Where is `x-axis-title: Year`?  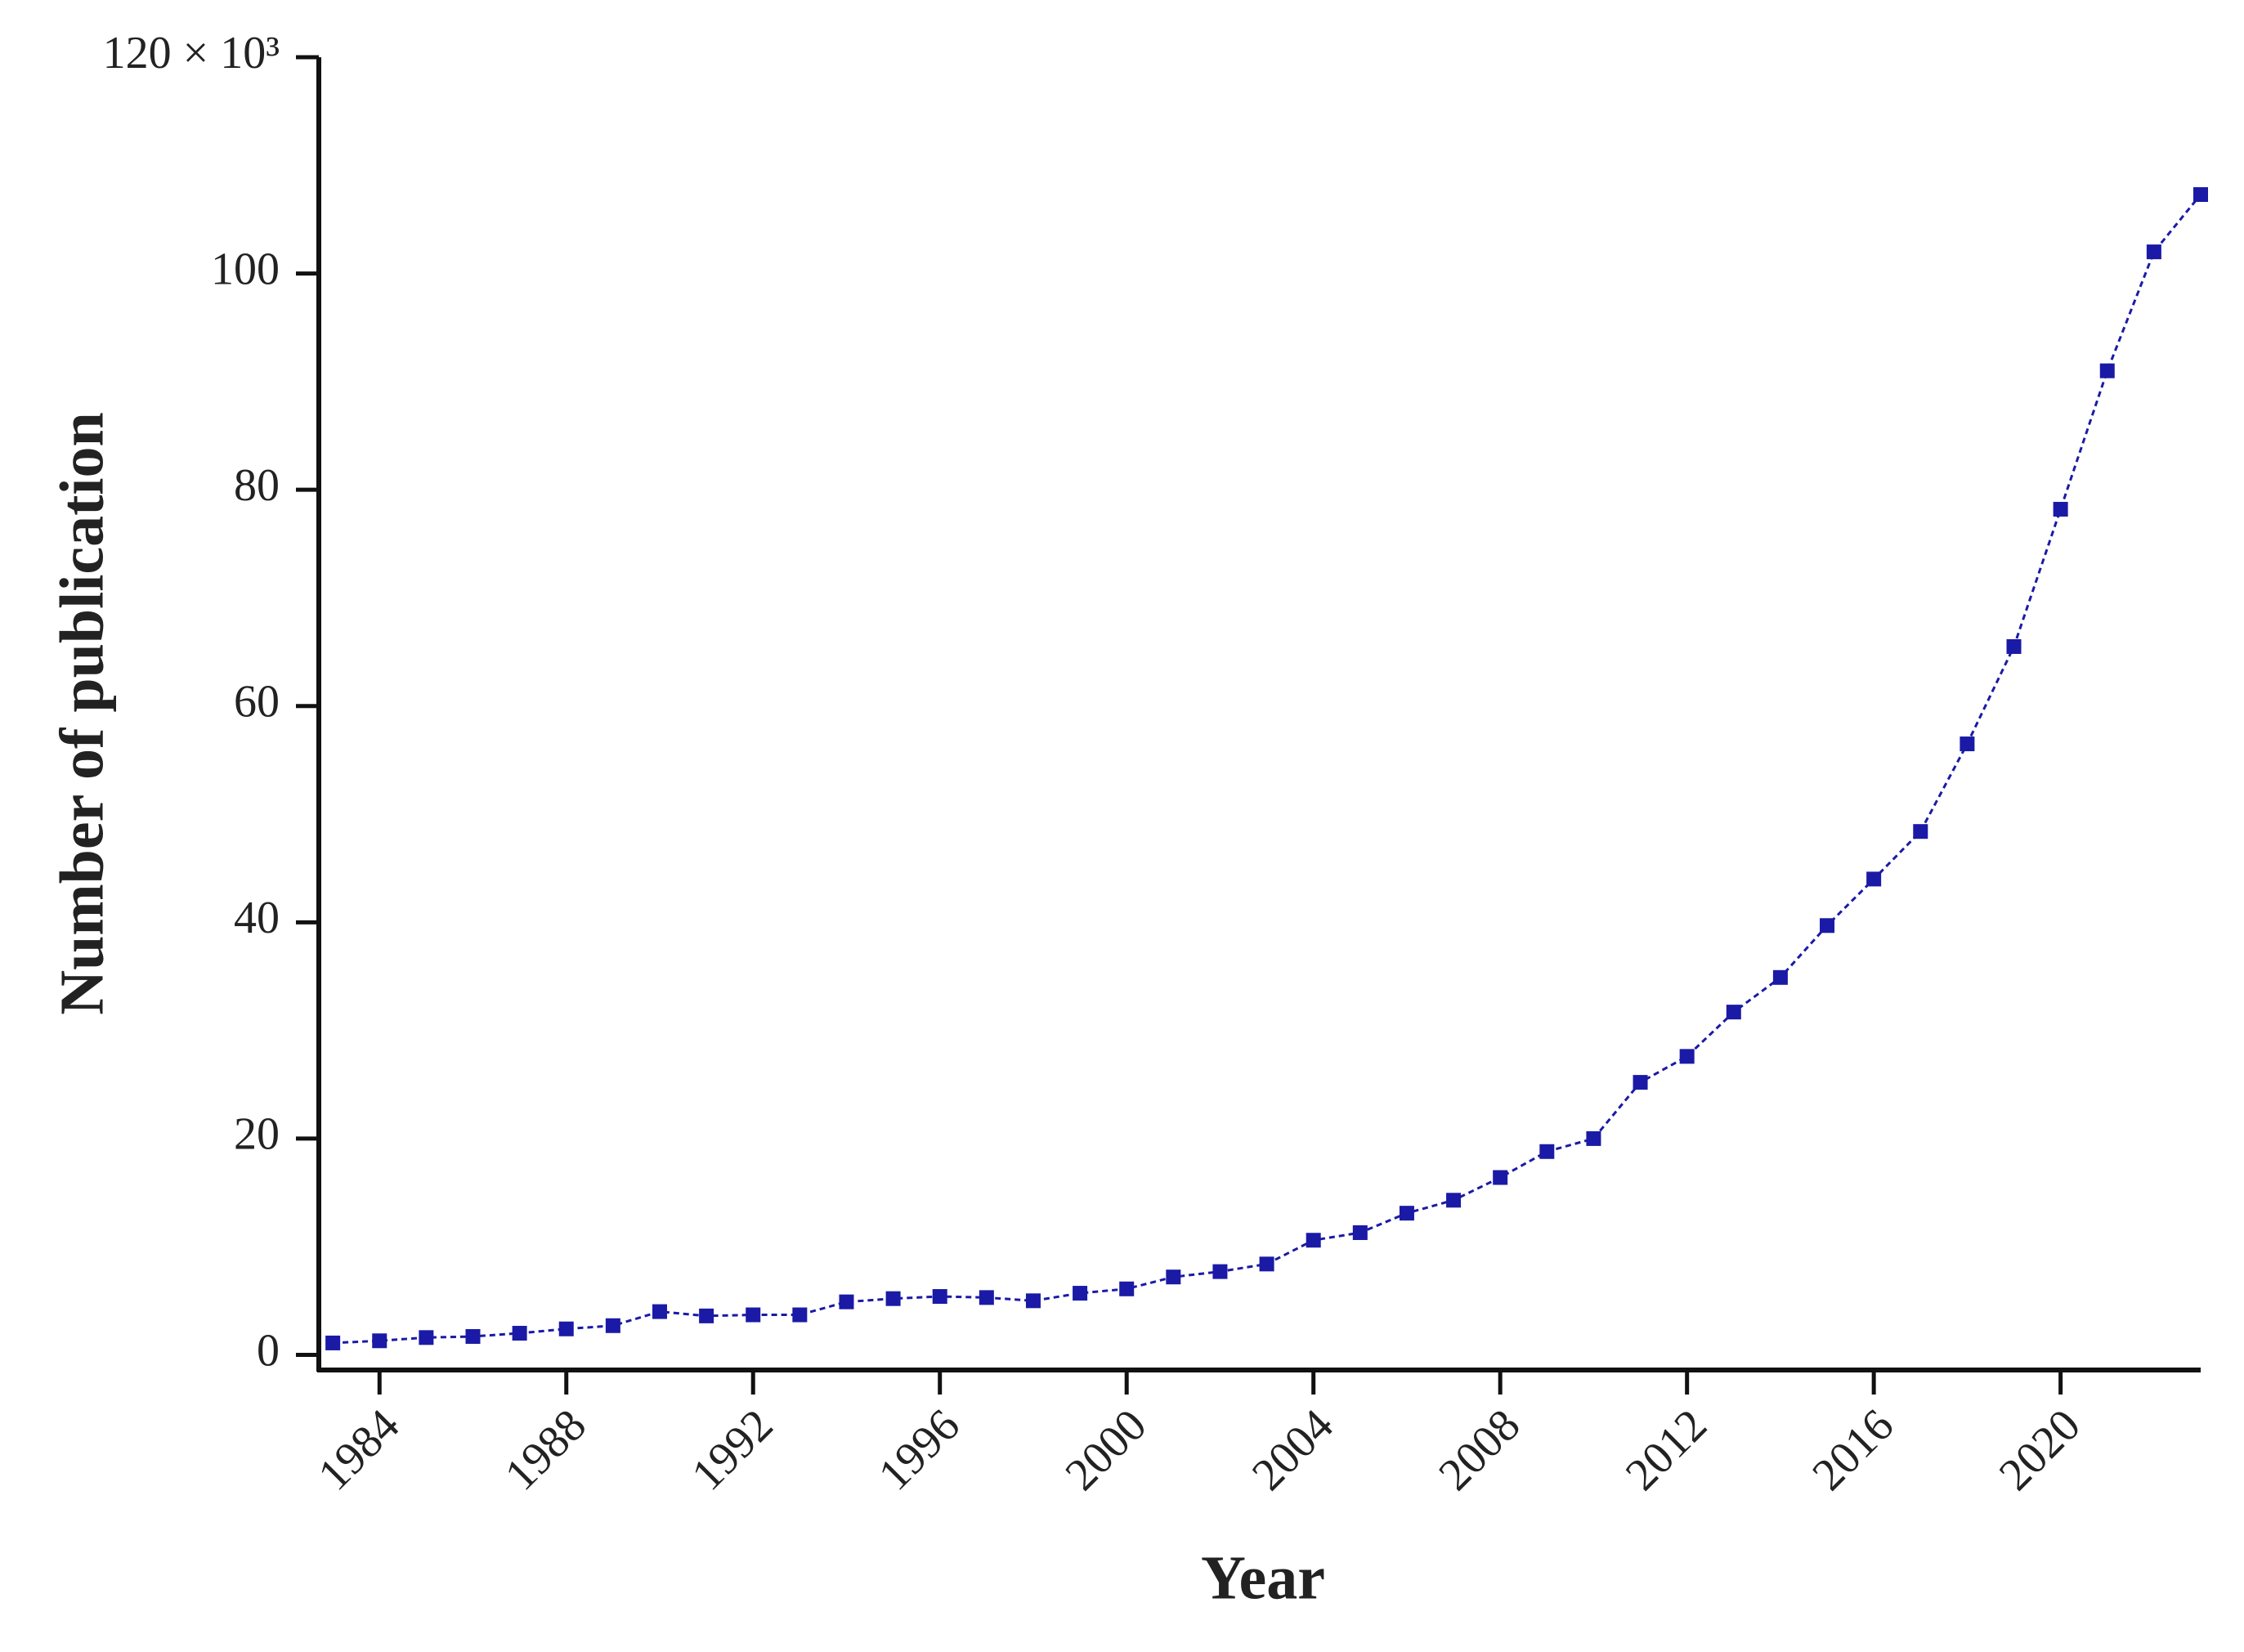
x-axis-title: Year is located at coordinates (1263, 1577).